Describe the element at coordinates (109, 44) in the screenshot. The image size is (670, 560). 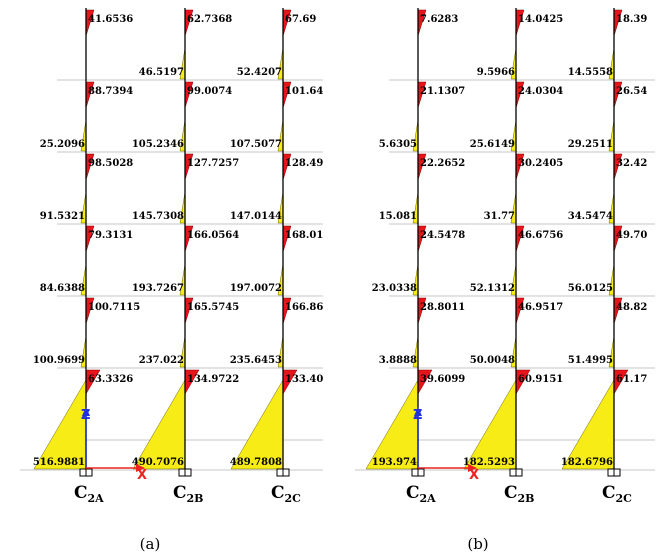
I see `column-segment: 41.6536` at that location.